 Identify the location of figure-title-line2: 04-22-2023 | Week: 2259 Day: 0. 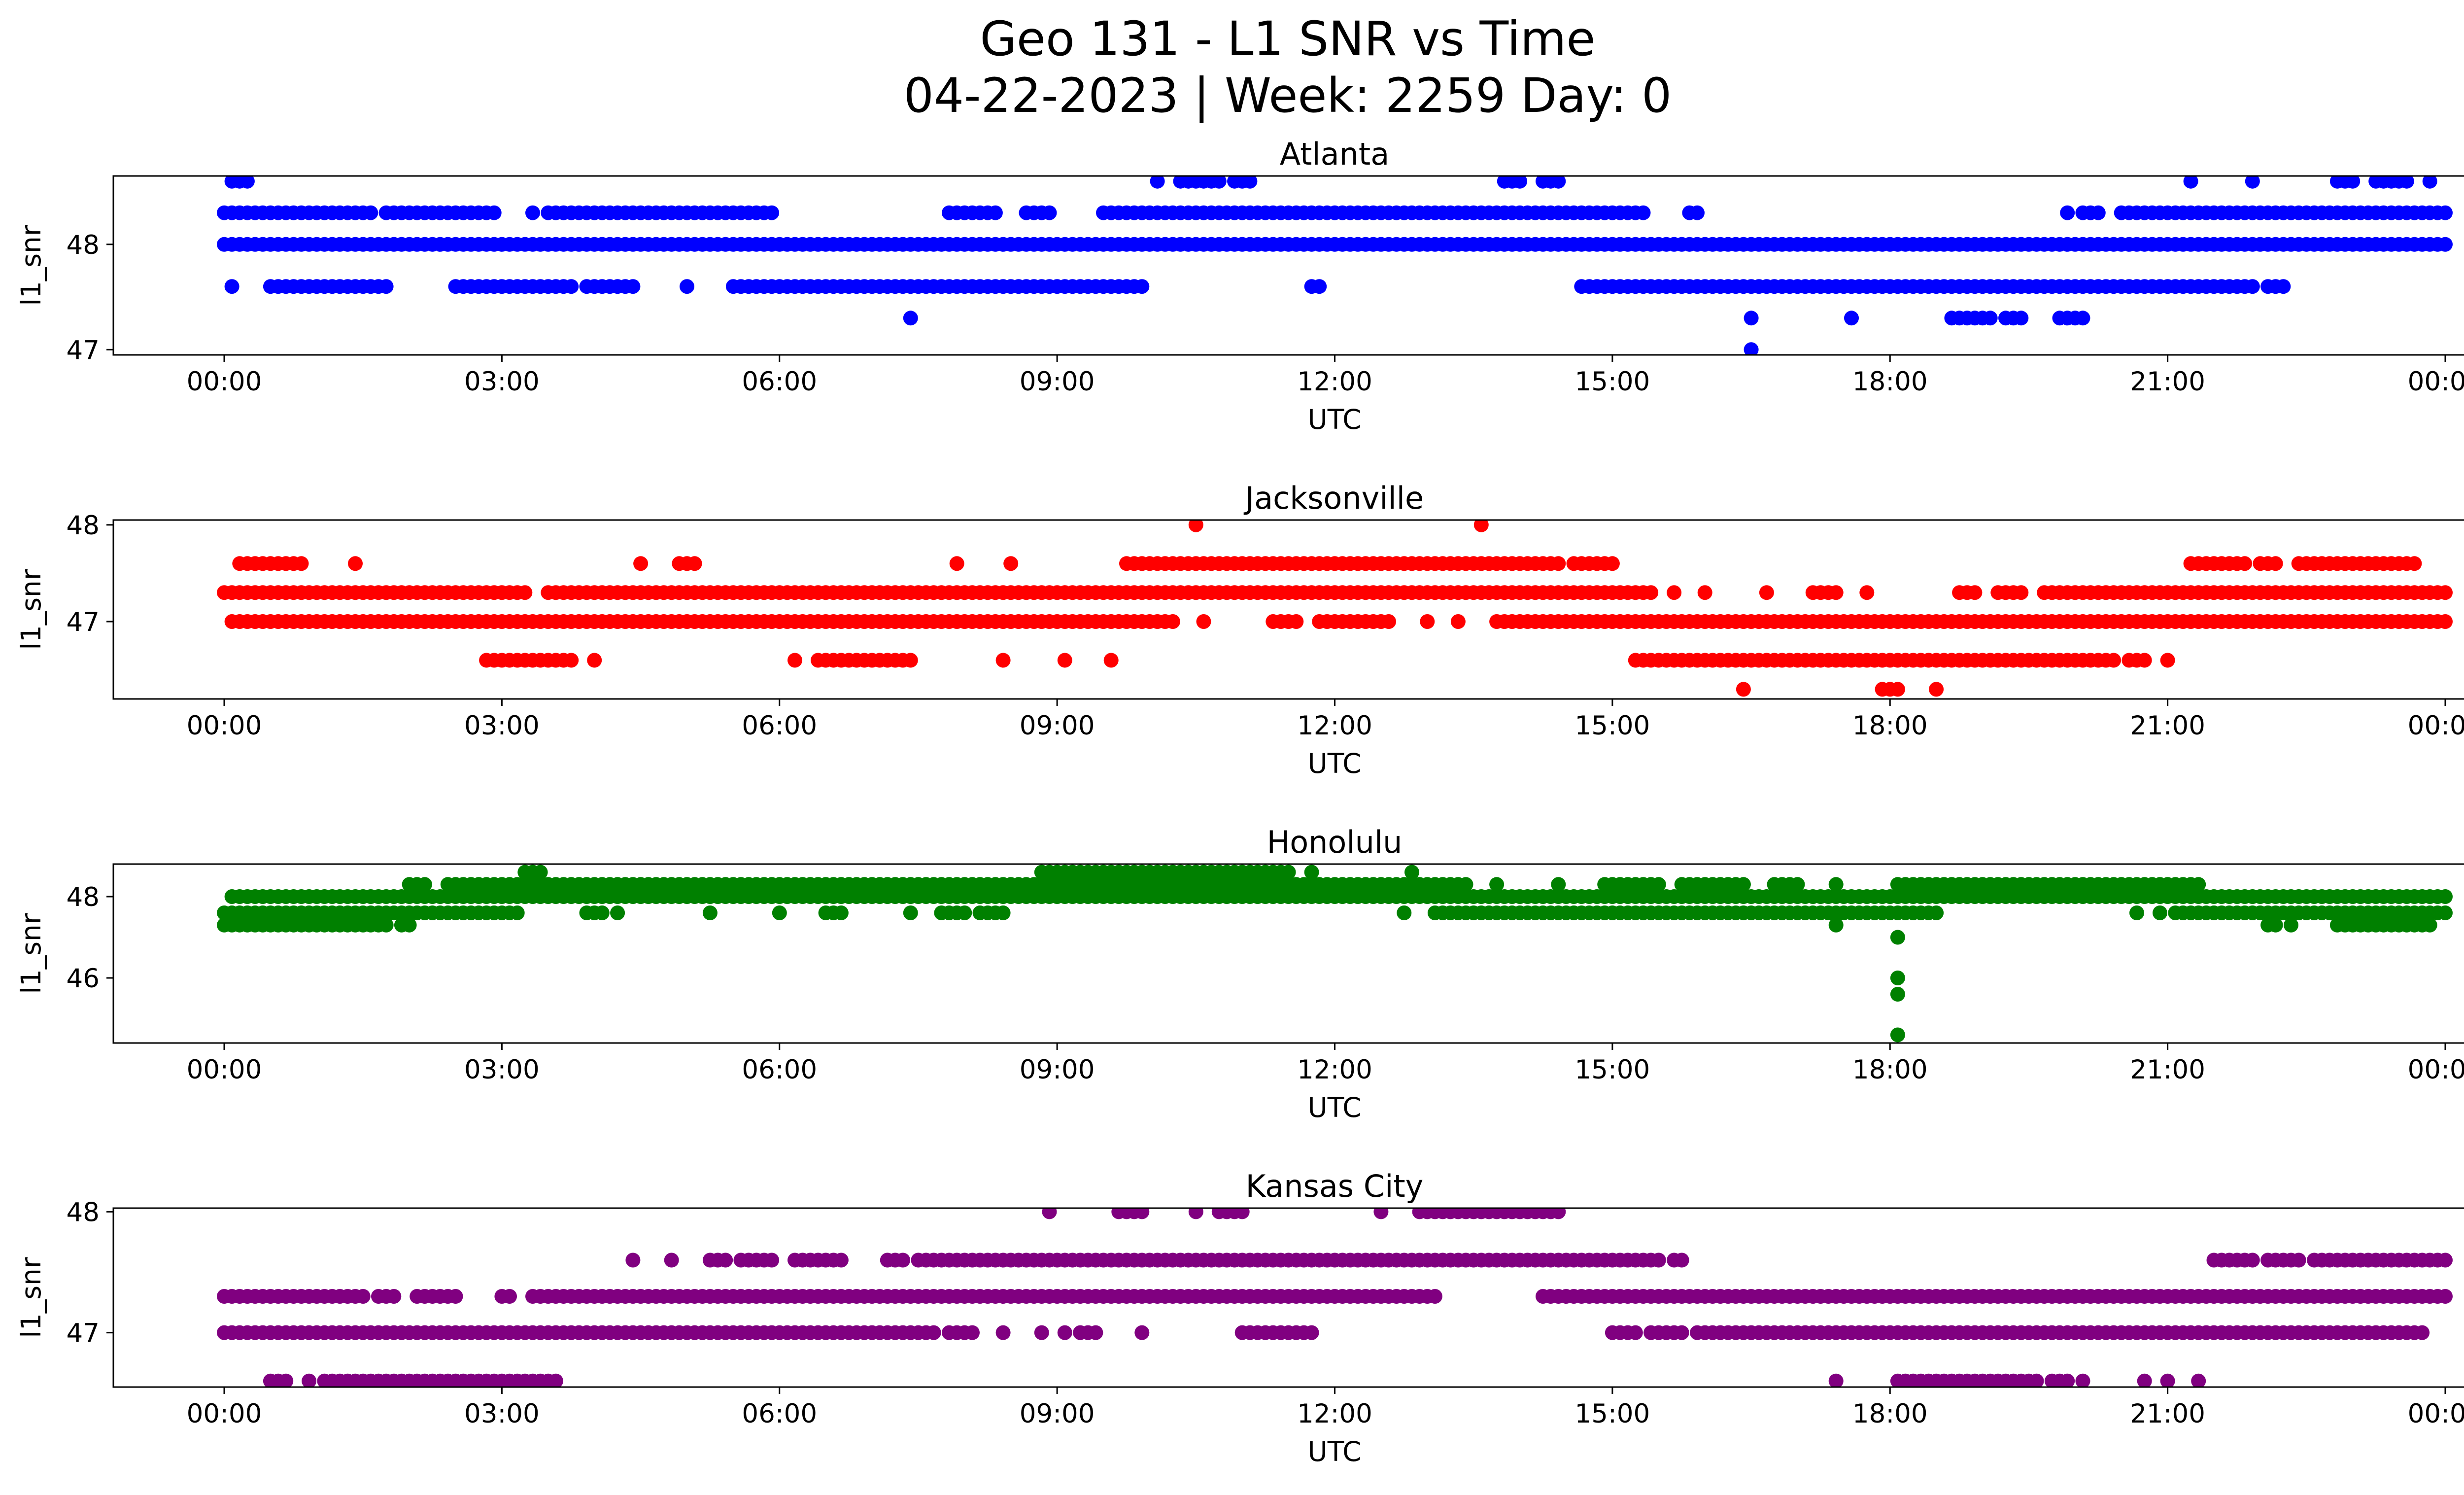
(1288, 96).